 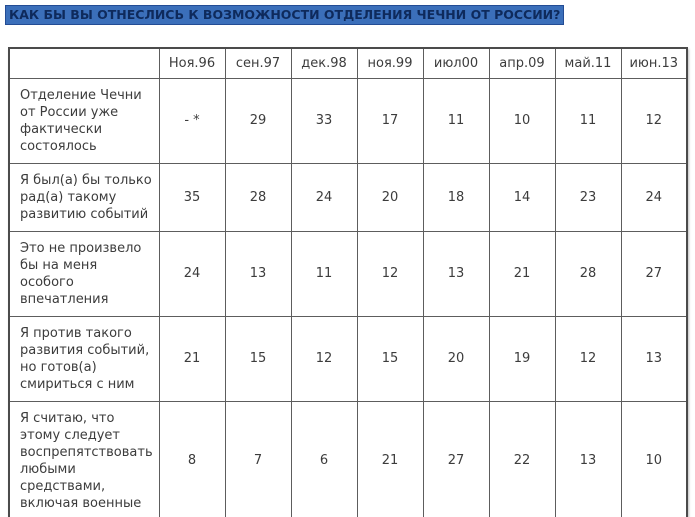 What do you see at coordinates (258, 458) in the screenshot?
I see `table-cell: 7` at bounding box center [258, 458].